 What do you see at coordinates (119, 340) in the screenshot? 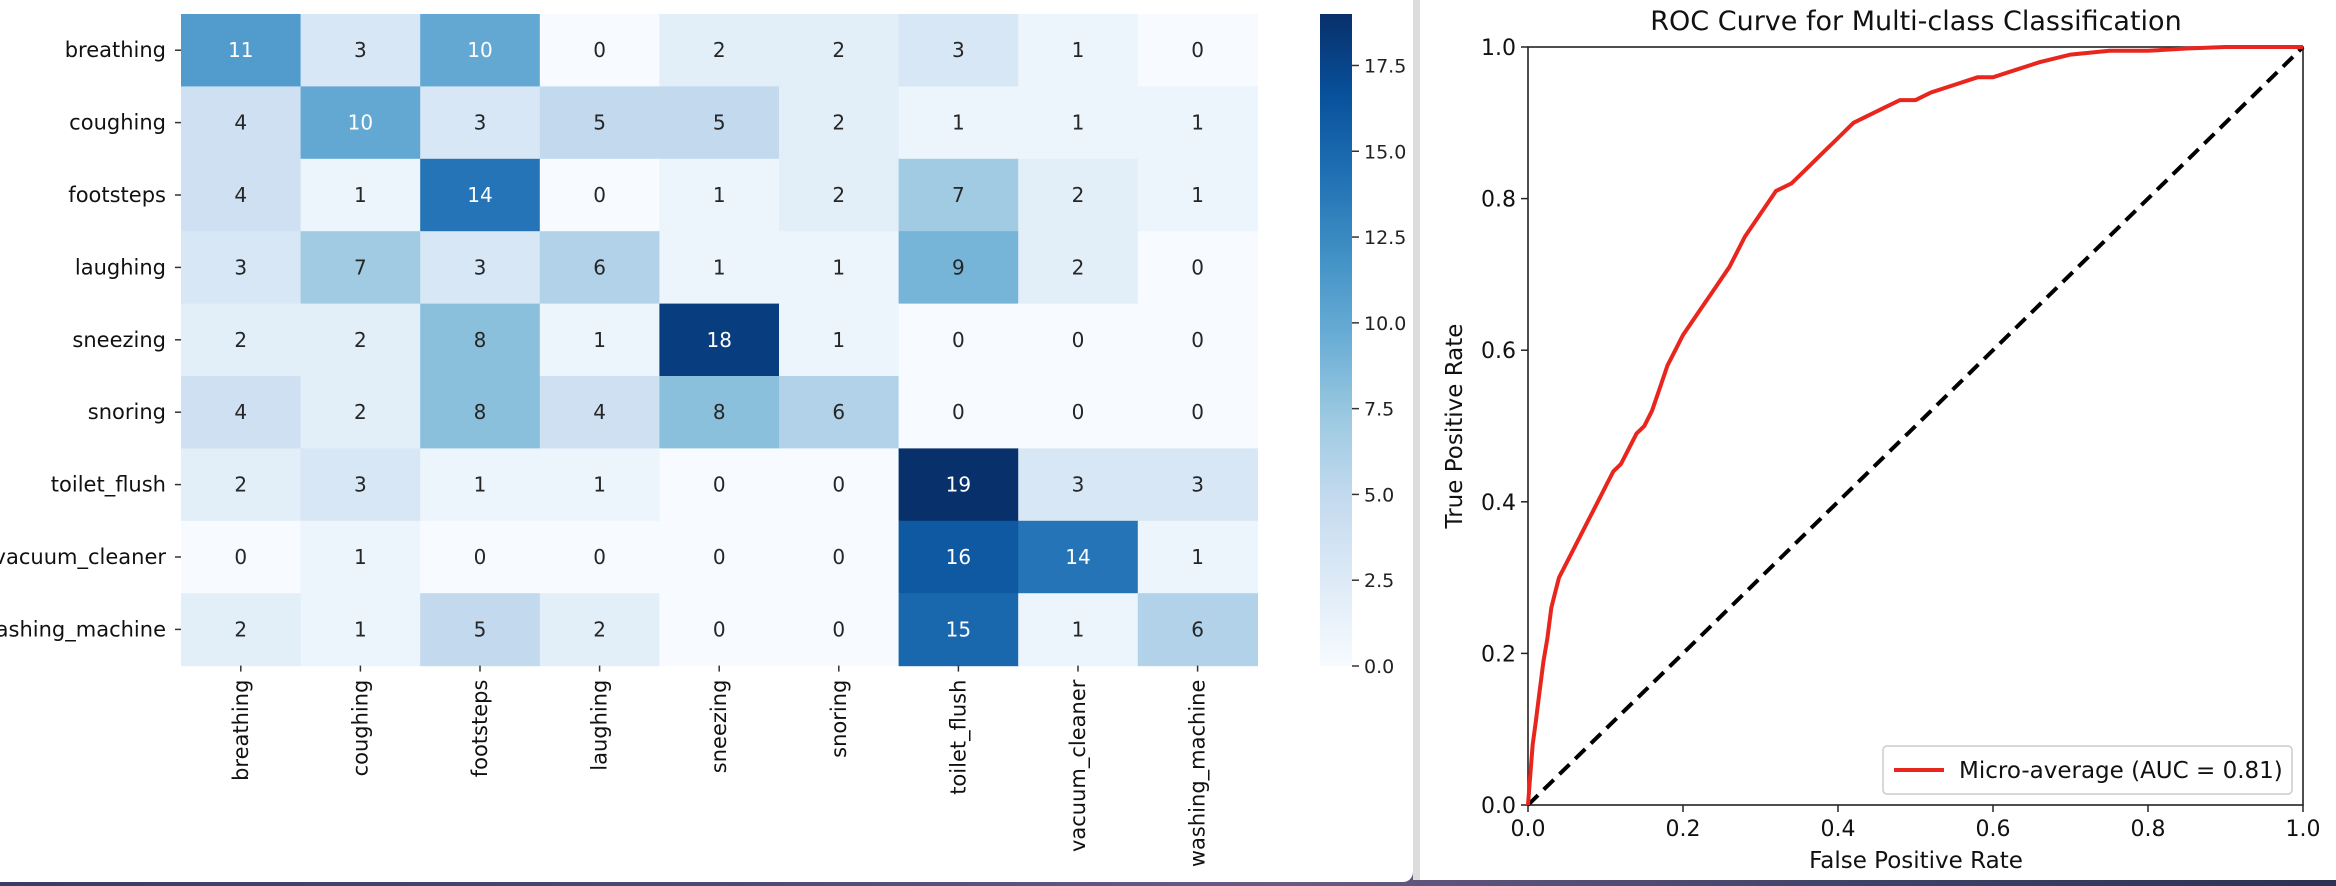
I see `row-label: sneezing` at bounding box center [119, 340].